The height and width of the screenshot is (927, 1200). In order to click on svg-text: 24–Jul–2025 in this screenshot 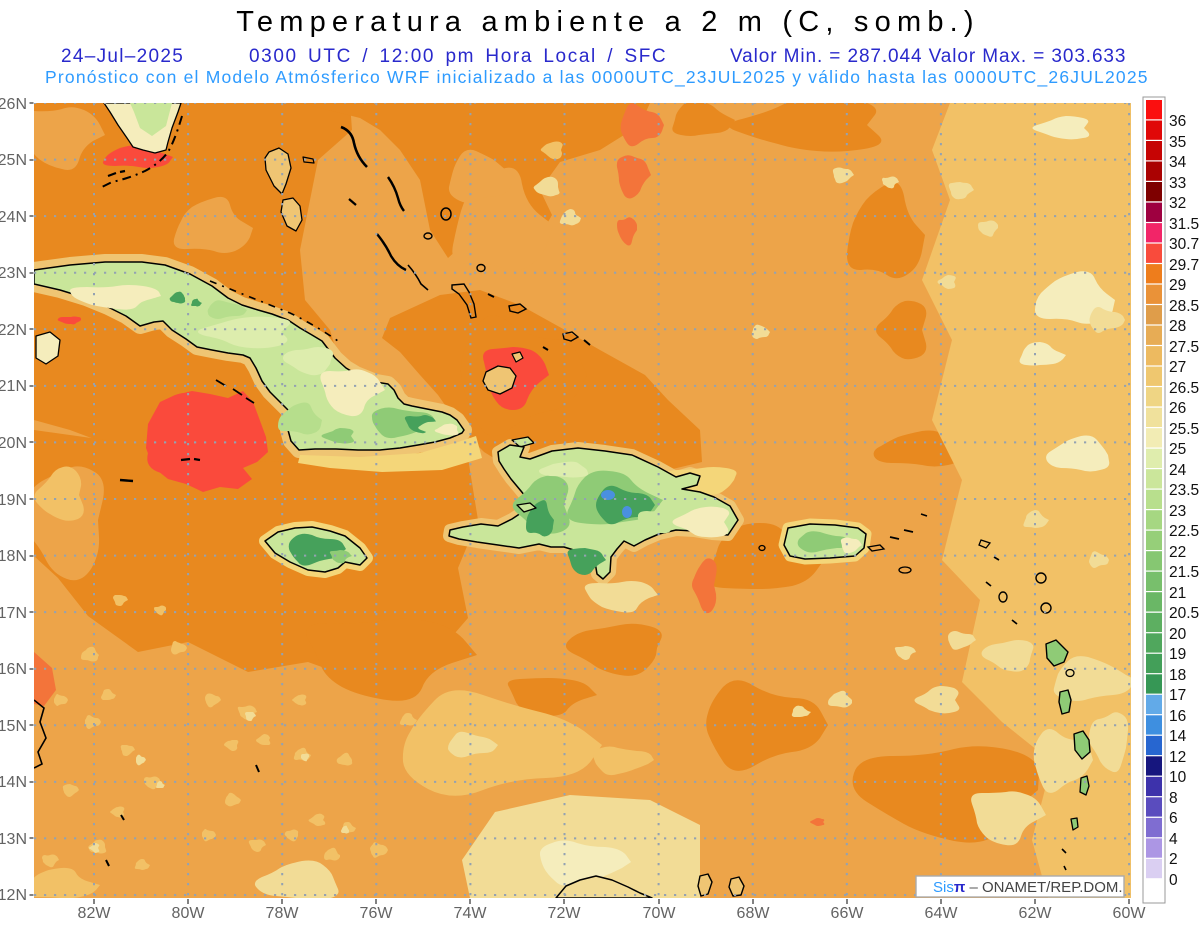, I will do `click(122, 56)`.